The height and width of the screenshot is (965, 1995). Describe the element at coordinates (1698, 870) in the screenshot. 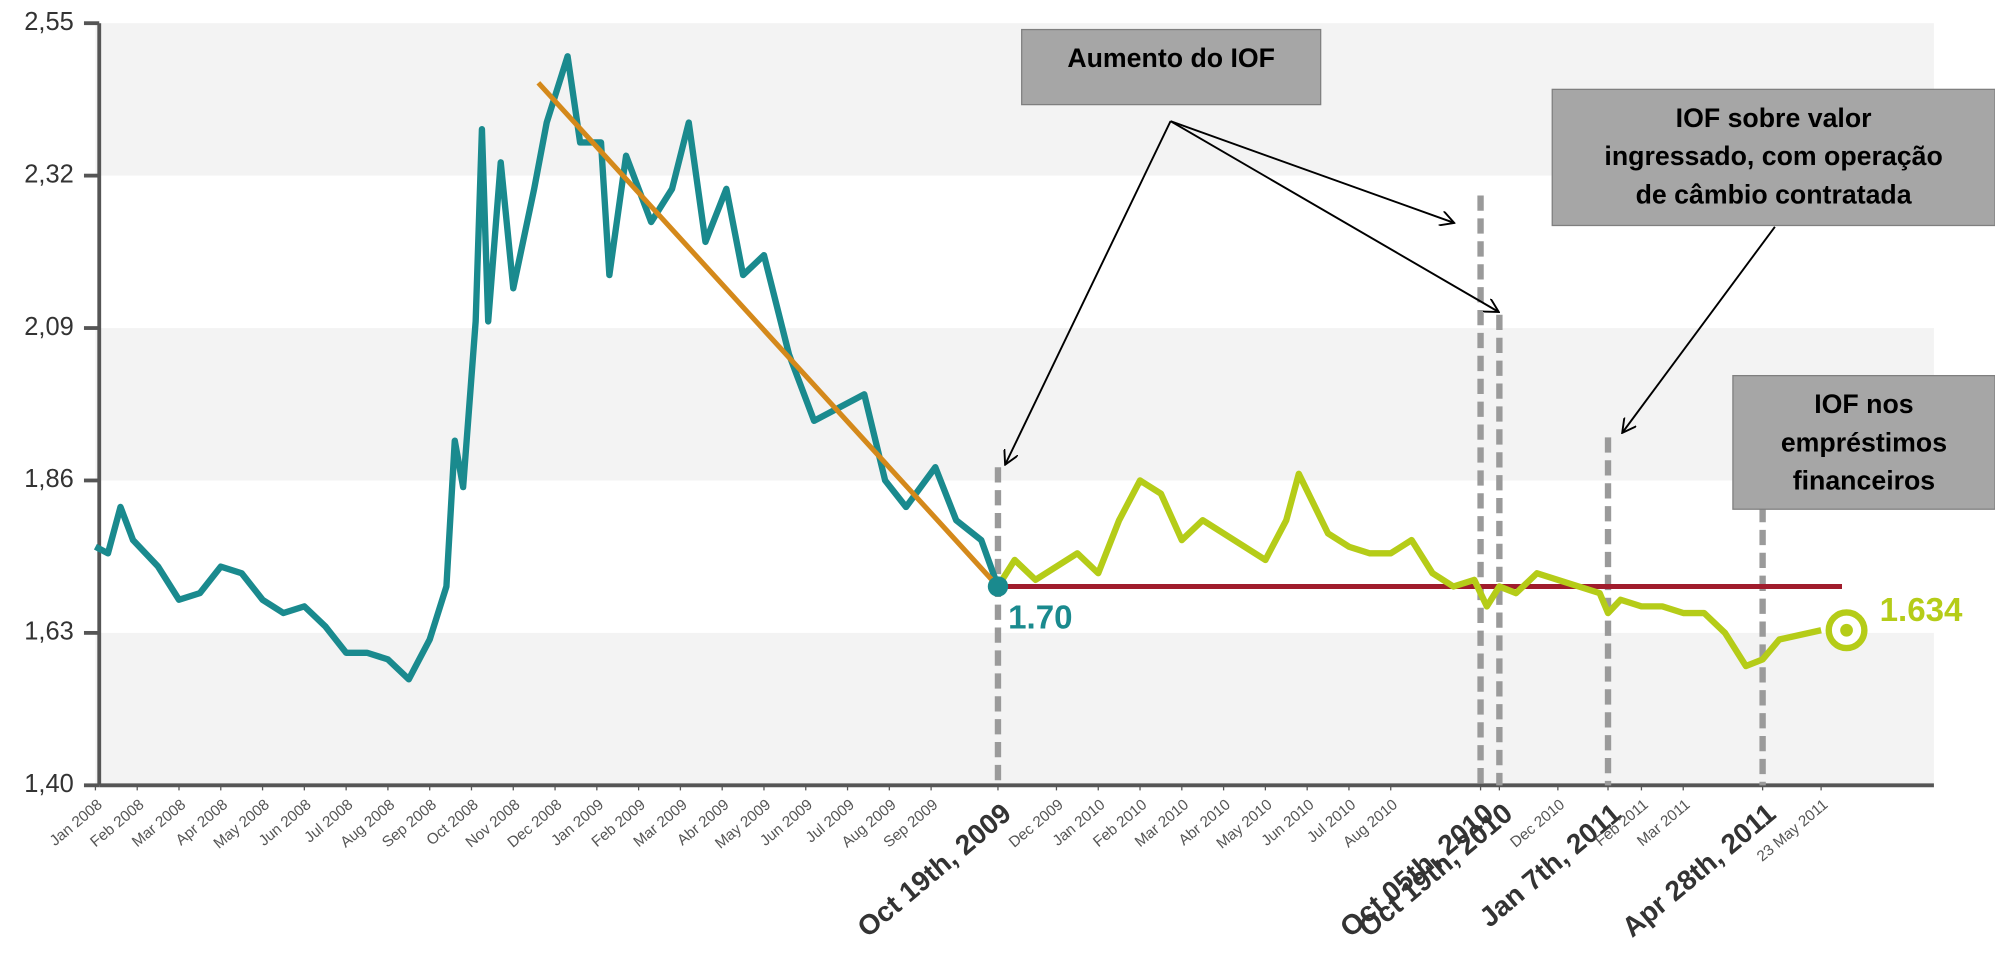

I see `x-tick-label: Apr 28th, 2011` at that location.